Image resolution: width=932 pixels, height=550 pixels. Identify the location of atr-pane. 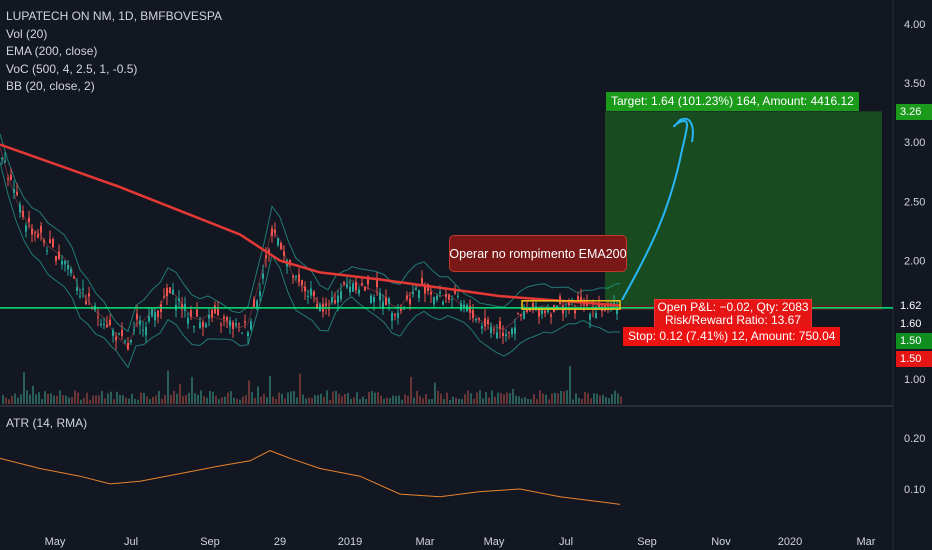
(310, 477).